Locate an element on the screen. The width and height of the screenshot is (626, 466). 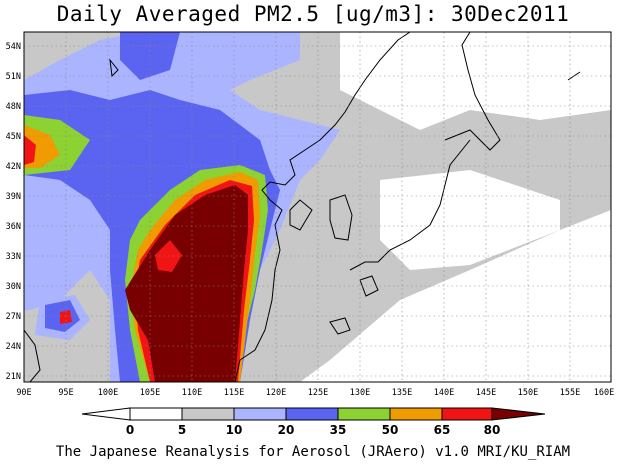
lat-tick: 42N is located at coordinates (13, 167).